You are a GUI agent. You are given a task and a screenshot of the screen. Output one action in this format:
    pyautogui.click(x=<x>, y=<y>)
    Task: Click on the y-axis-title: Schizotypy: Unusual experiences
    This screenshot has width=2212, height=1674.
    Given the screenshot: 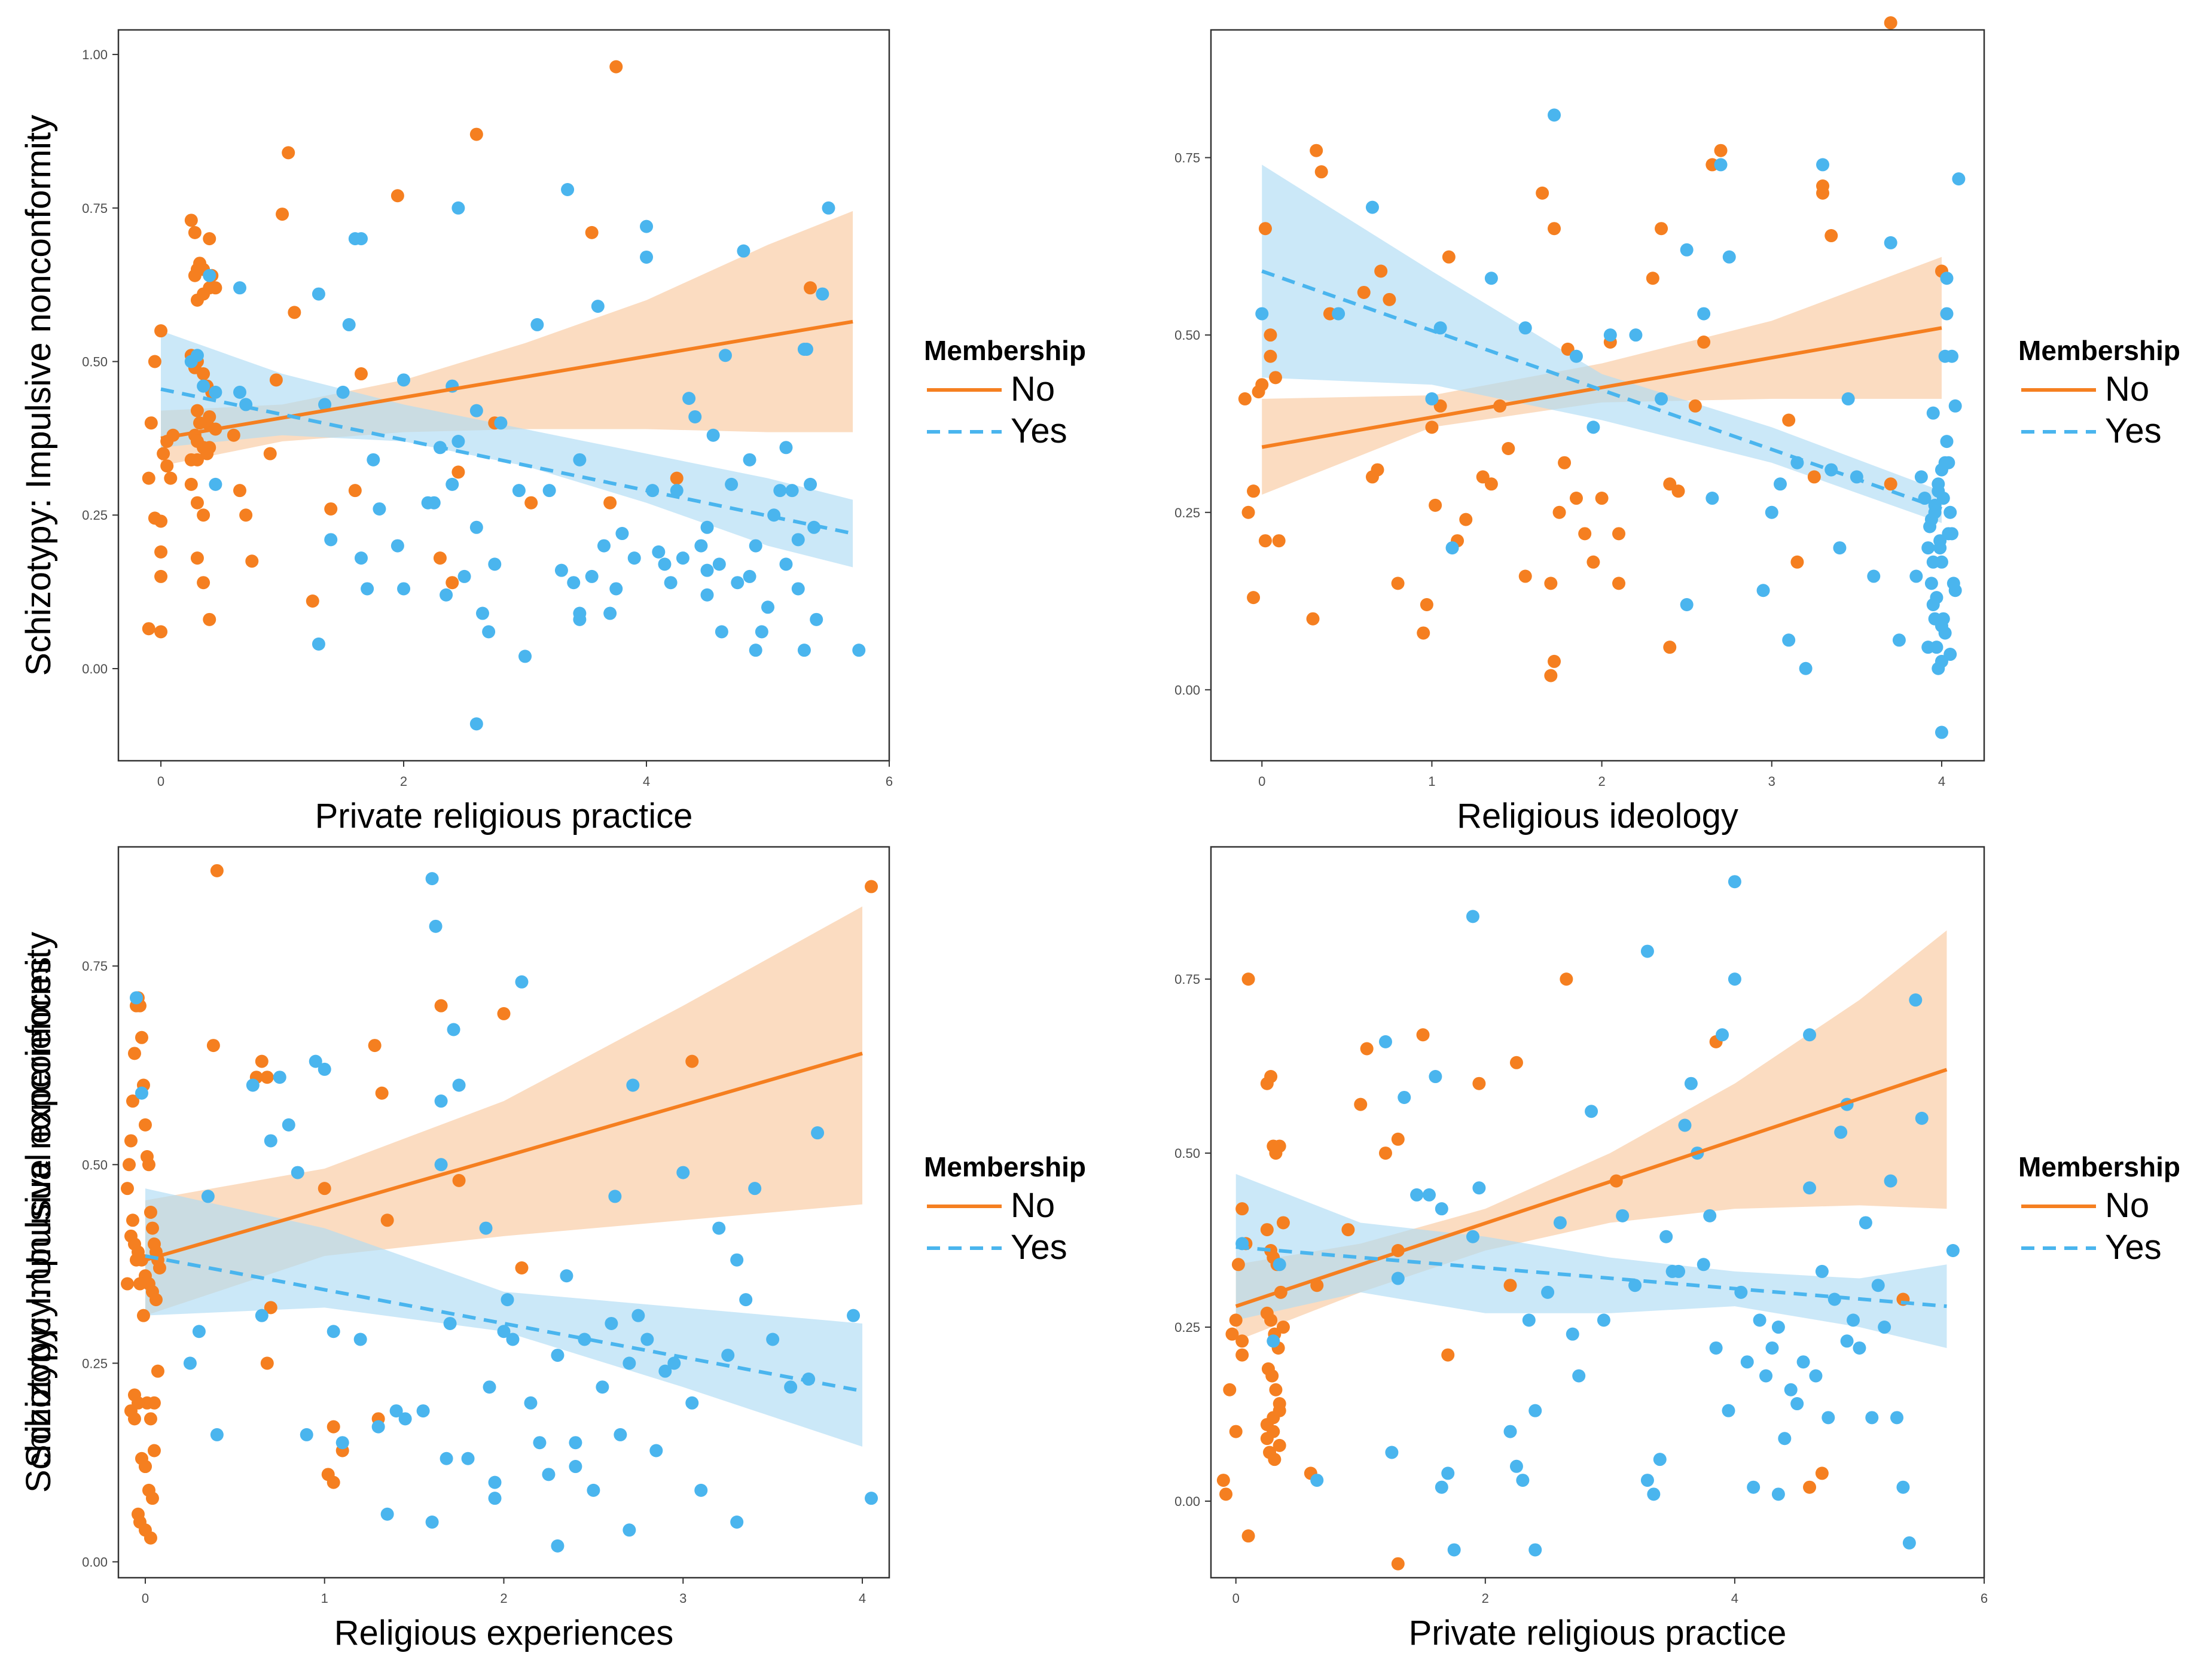 What is the action you would take?
    pyautogui.click(x=38, y=1213)
    